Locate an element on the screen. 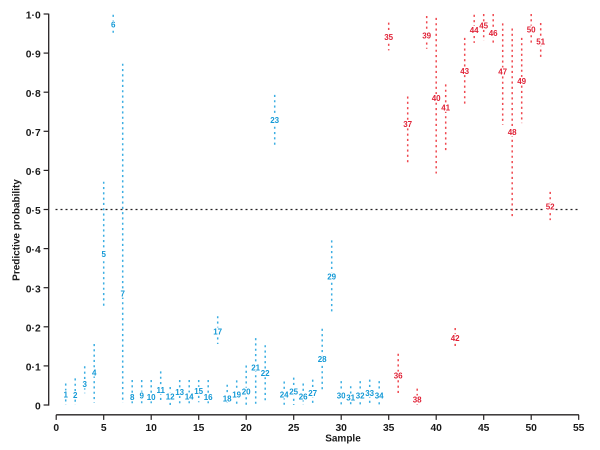 The width and height of the screenshot is (600, 450). svg-text: 13 is located at coordinates (179, 392).